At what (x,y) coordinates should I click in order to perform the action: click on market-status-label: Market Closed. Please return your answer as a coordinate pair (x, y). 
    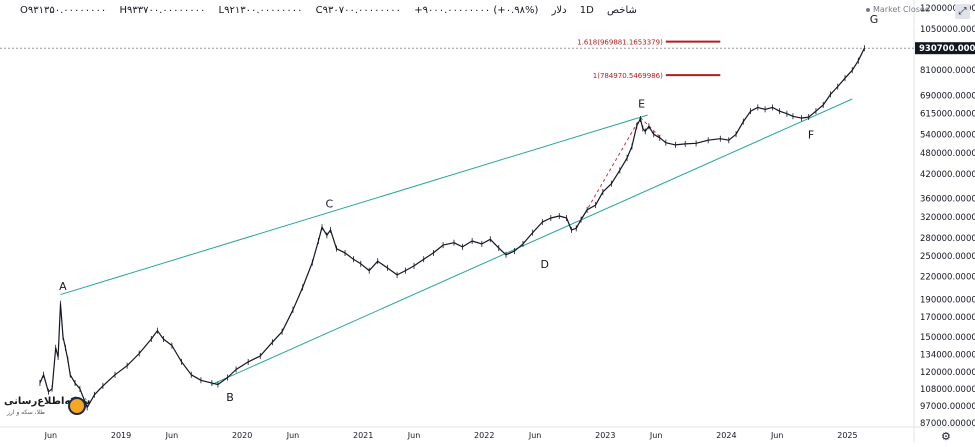
    Looking at the image, I should click on (901, 9).